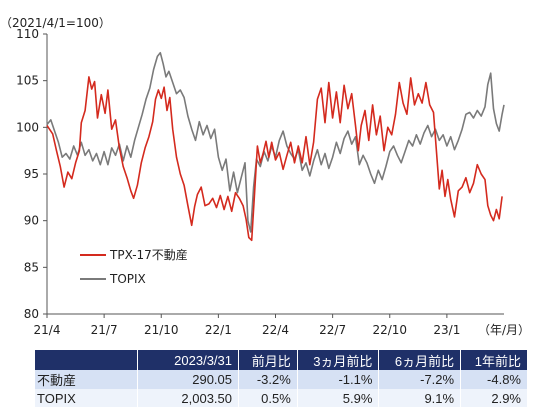 Image resolution: width=535 pixels, height=414 pixels. I want to click on legend-label-real-estate: TPX-17不動産, so click(149, 255).